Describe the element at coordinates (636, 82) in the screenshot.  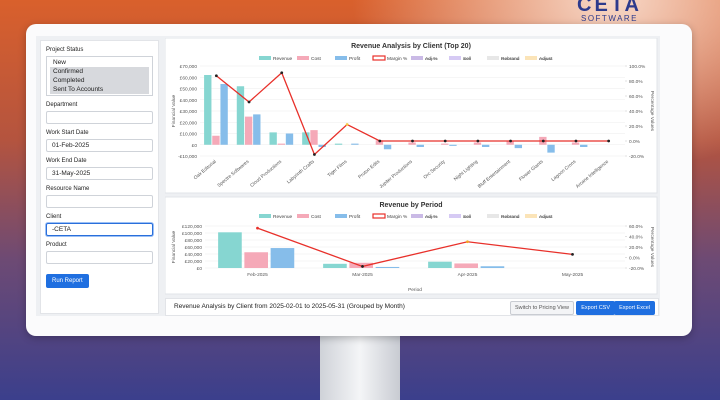
I see `y2-tick-label: 80.0%` at that location.